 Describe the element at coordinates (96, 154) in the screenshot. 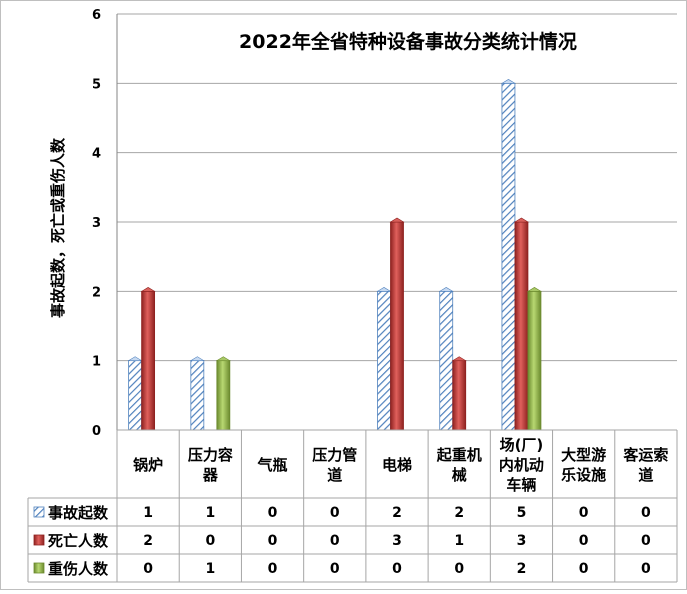

I see `y-tick-label: 4` at that location.